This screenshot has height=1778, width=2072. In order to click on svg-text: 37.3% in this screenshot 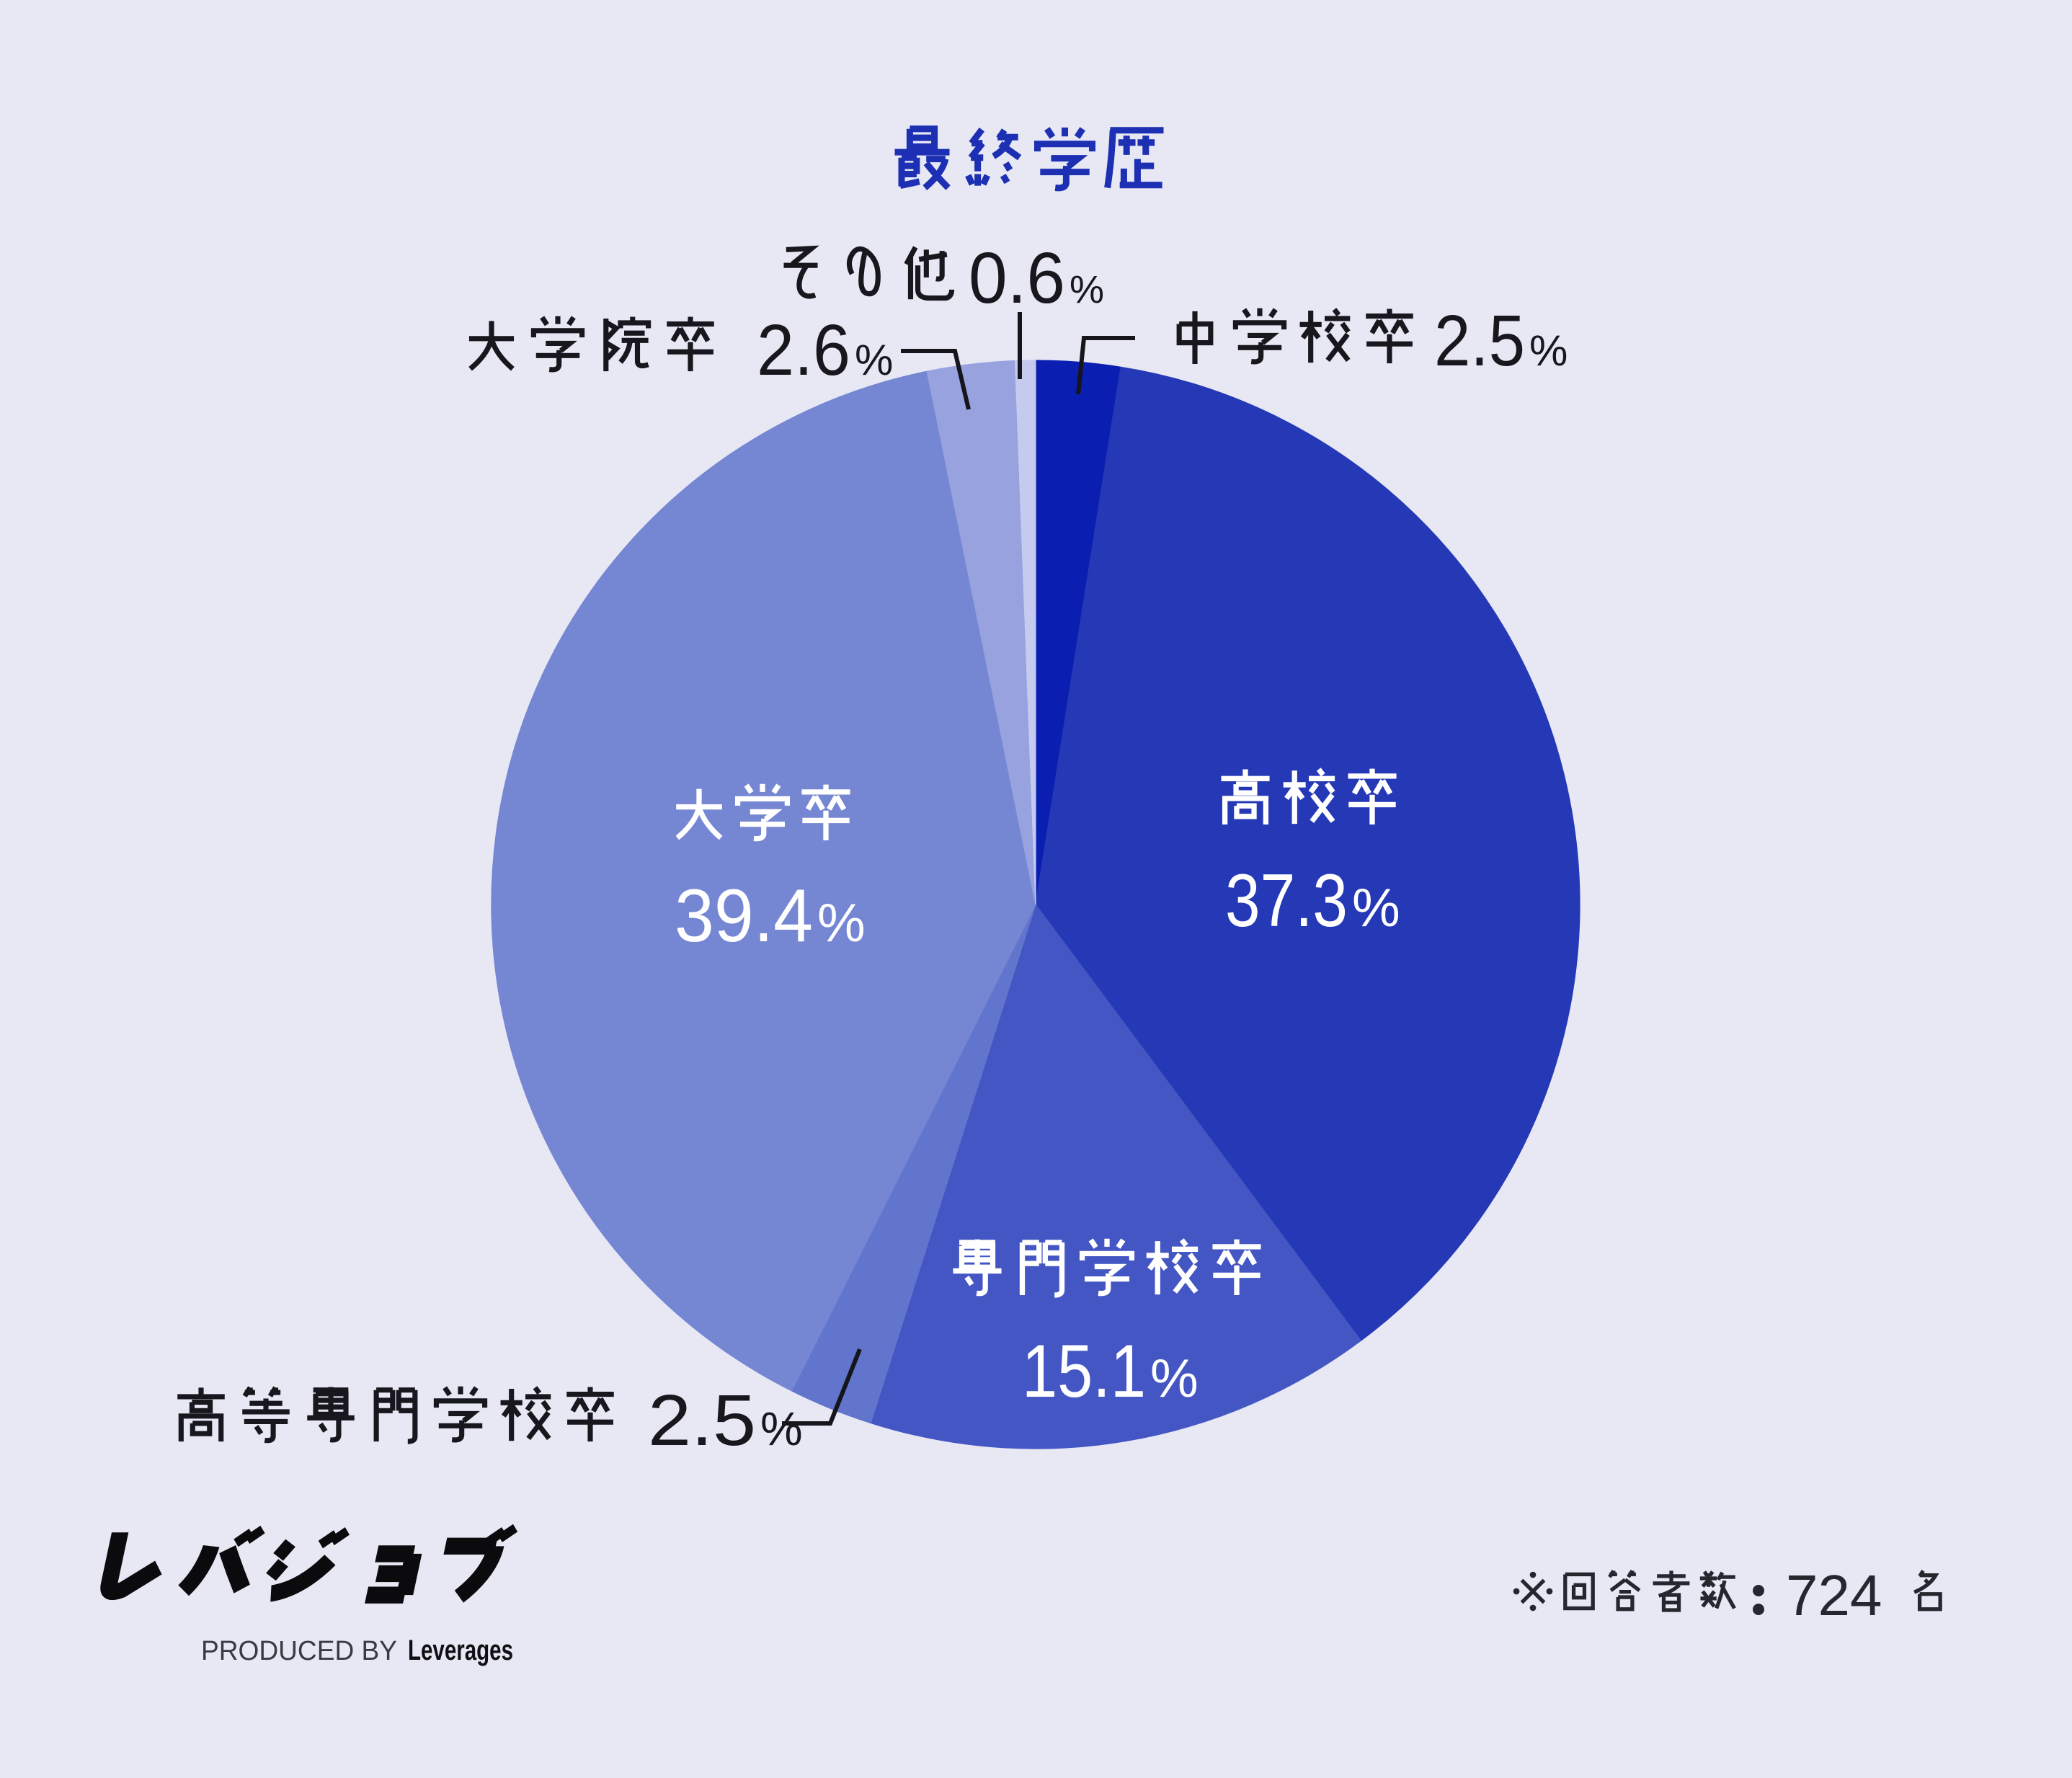, I will do `click(1312, 901)`.